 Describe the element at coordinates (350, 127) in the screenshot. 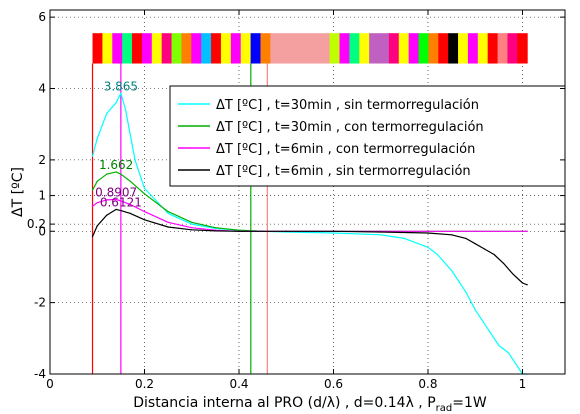

I see `legend-entry: ΔT [ºC] , t=30min , con termorregulación` at that location.